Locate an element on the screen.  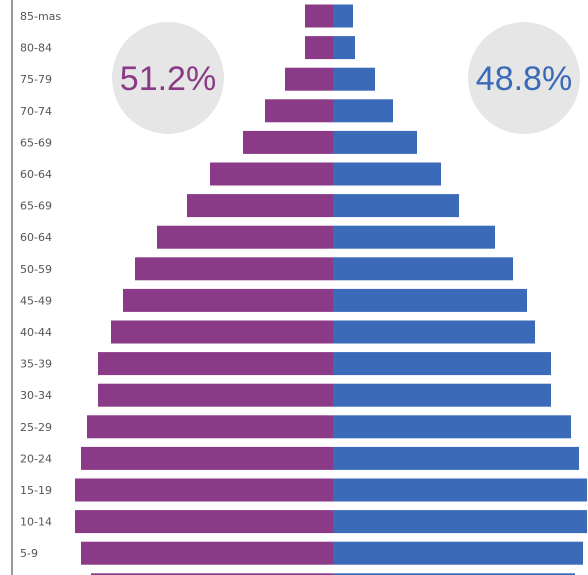
y-tick-label: 80-84 is located at coordinates (36, 48).